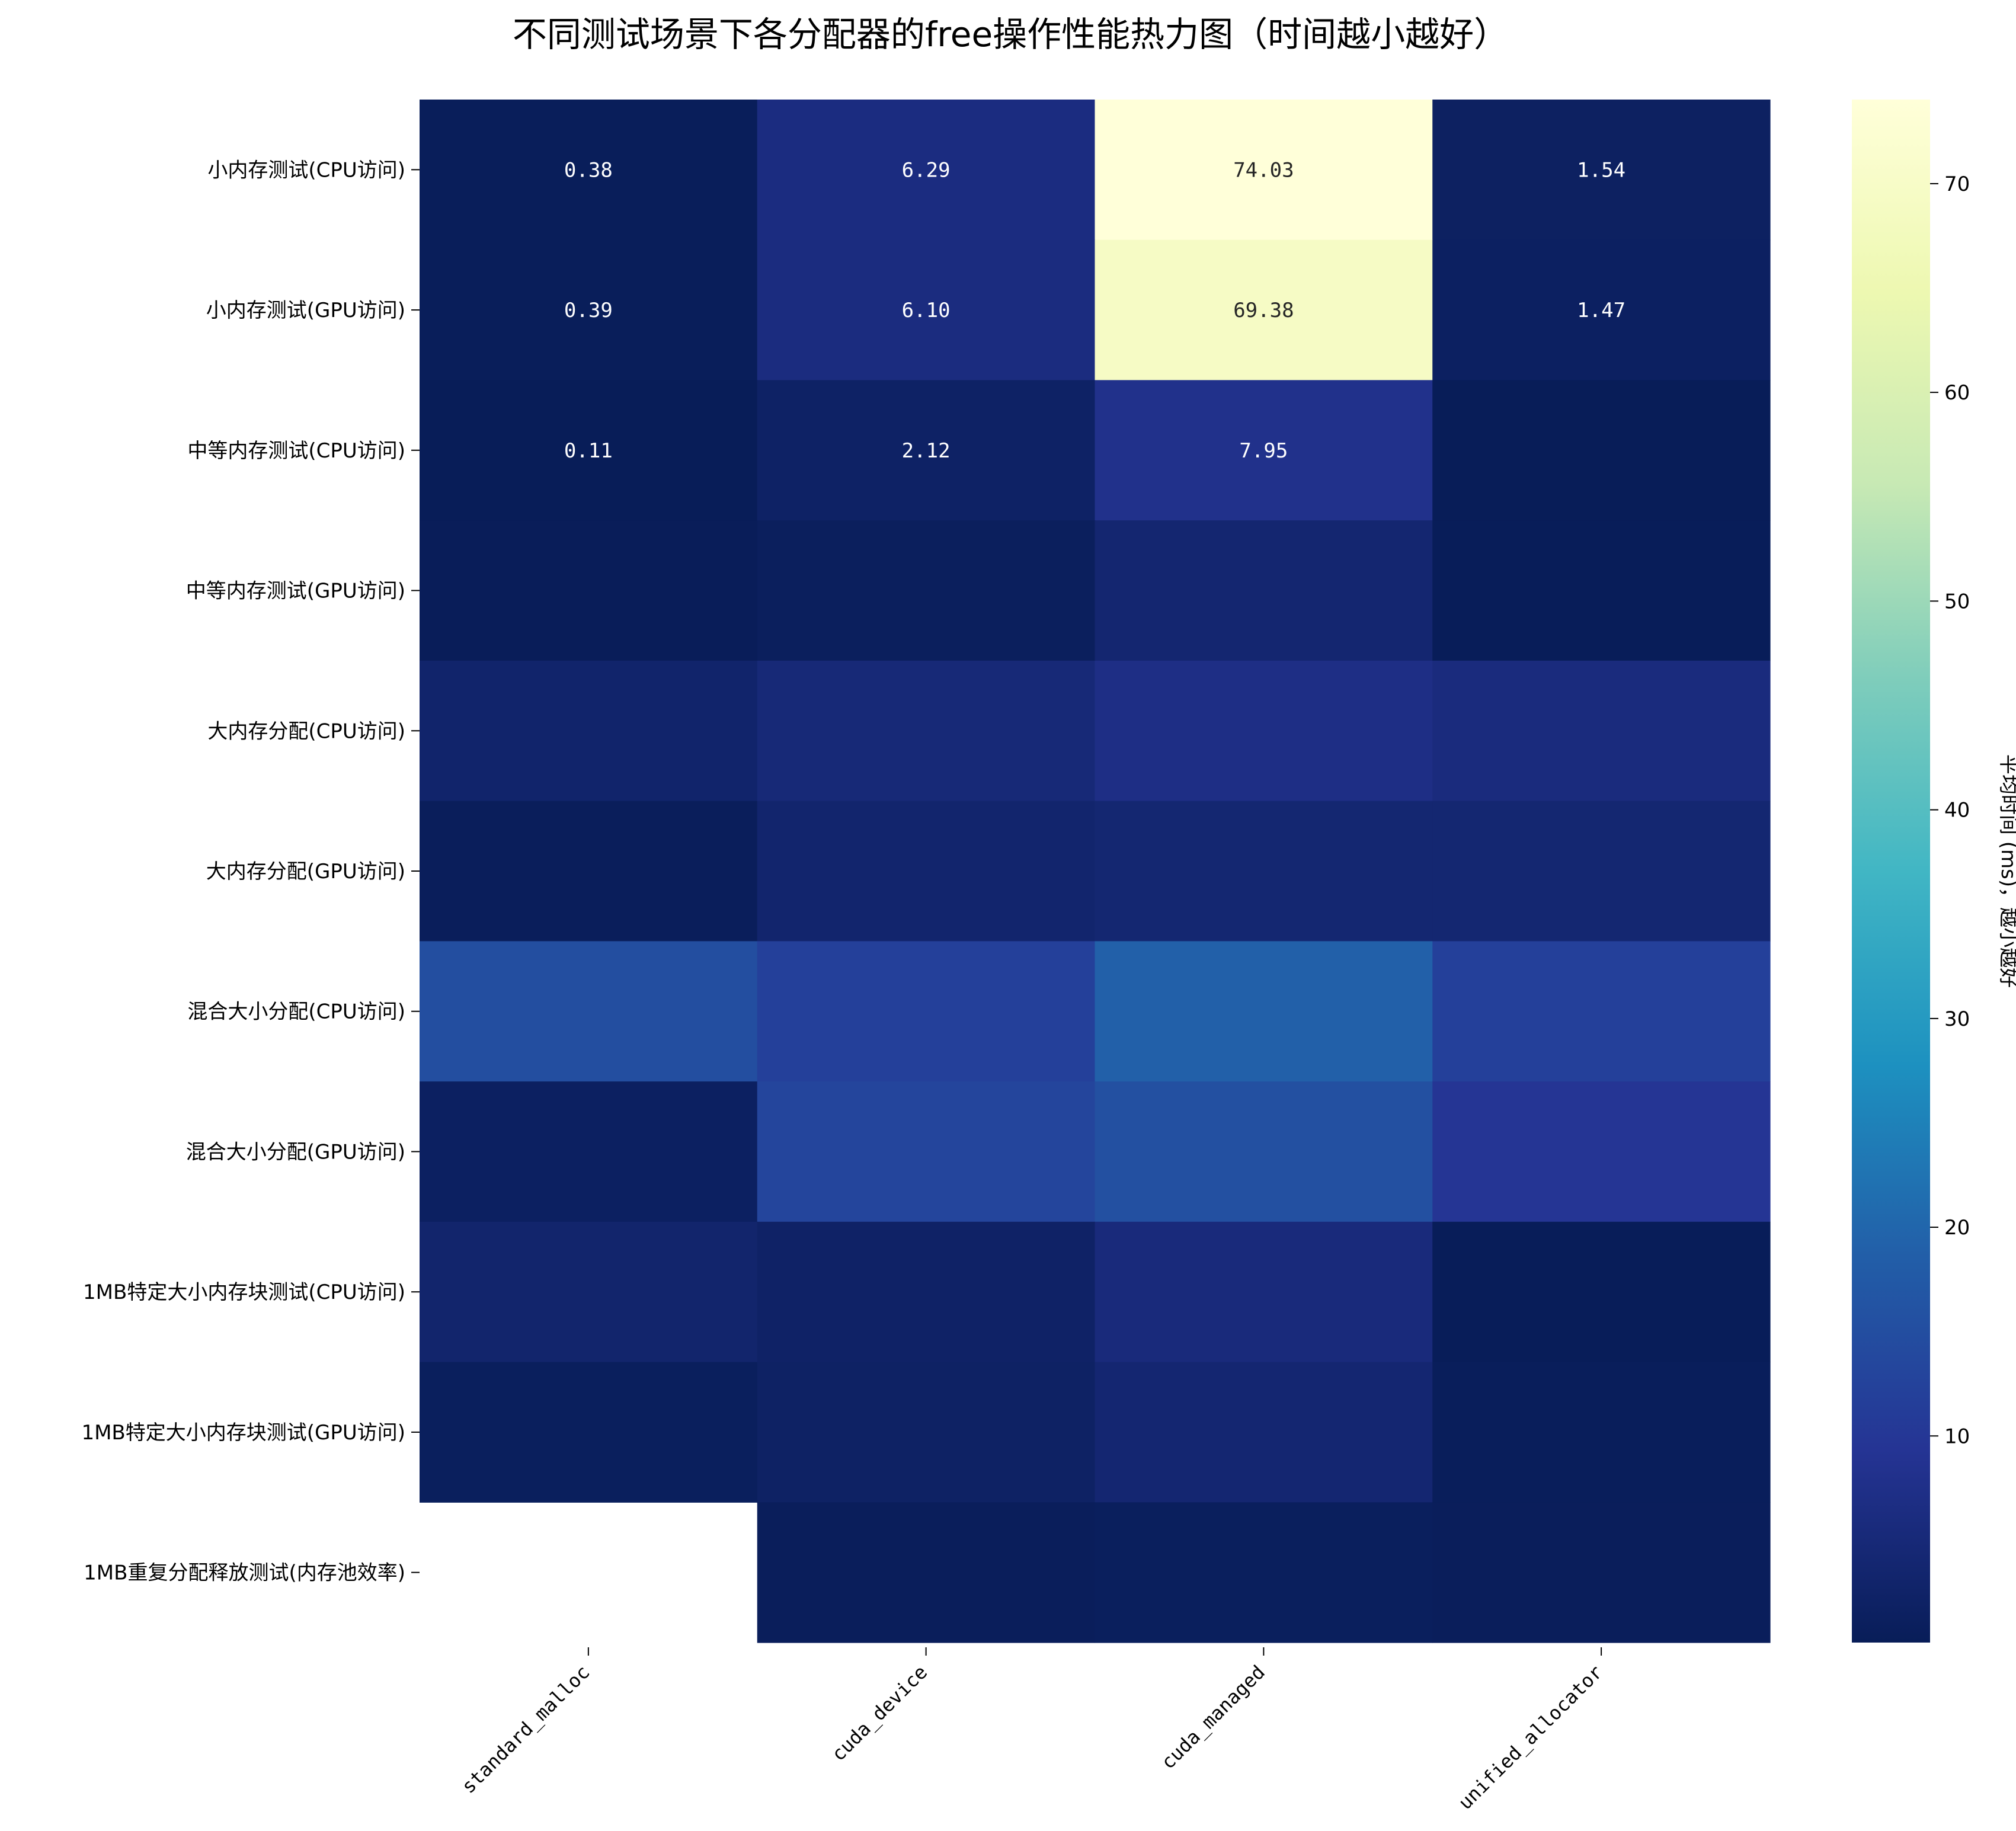 This screenshot has height=1831, width=2016. What do you see at coordinates (2006, 871) in the screenshot?
I see `colorbar-label: 平均时间 (ms)，越小越好` at bounding box center [2006, 871].